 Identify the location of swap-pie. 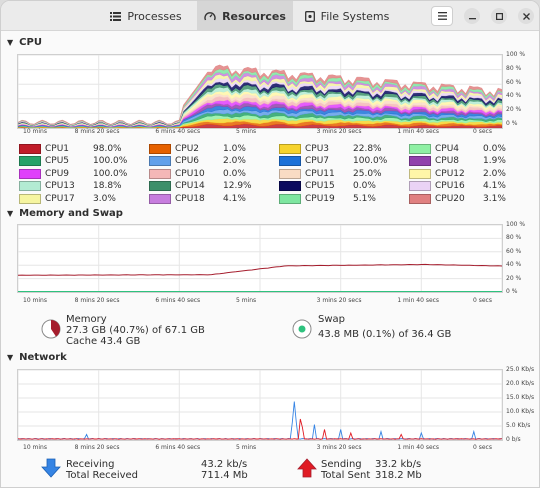
(302, 331).